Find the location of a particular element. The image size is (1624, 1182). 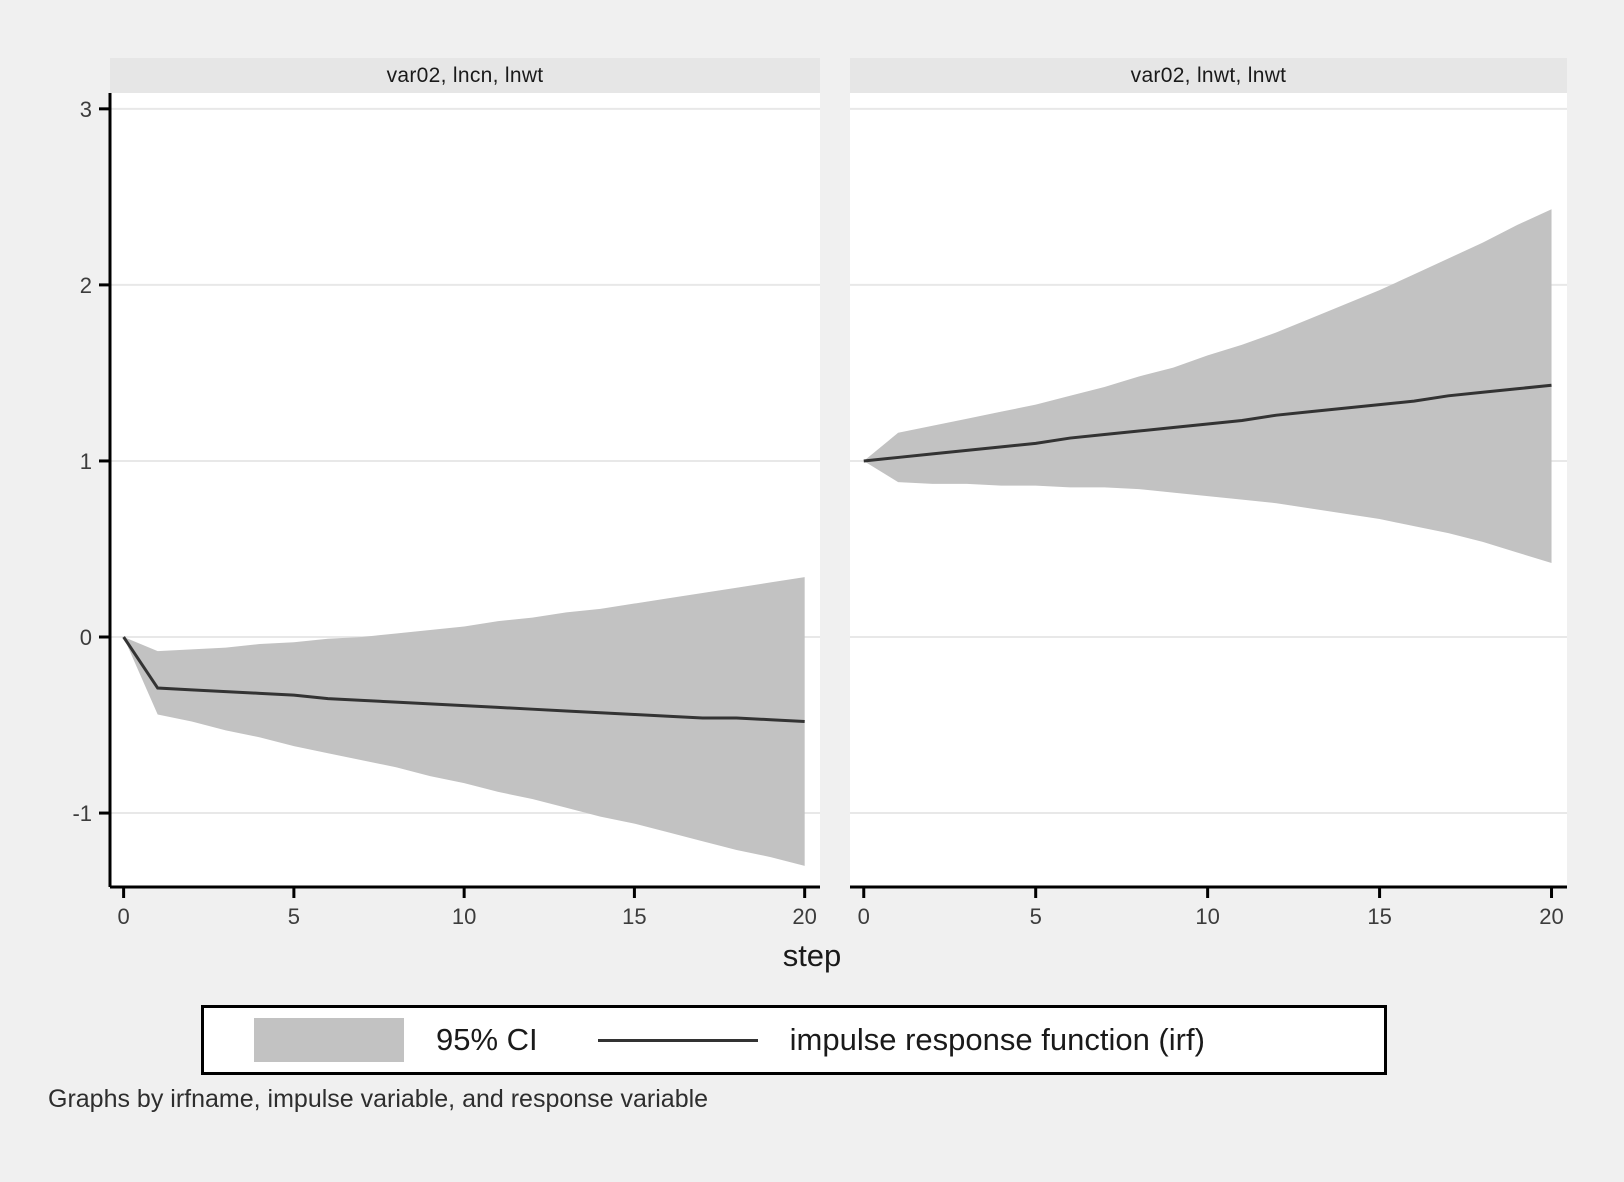

panel-title-right: var02, lnwt, lnwt is located at coordinates (1208, 75).